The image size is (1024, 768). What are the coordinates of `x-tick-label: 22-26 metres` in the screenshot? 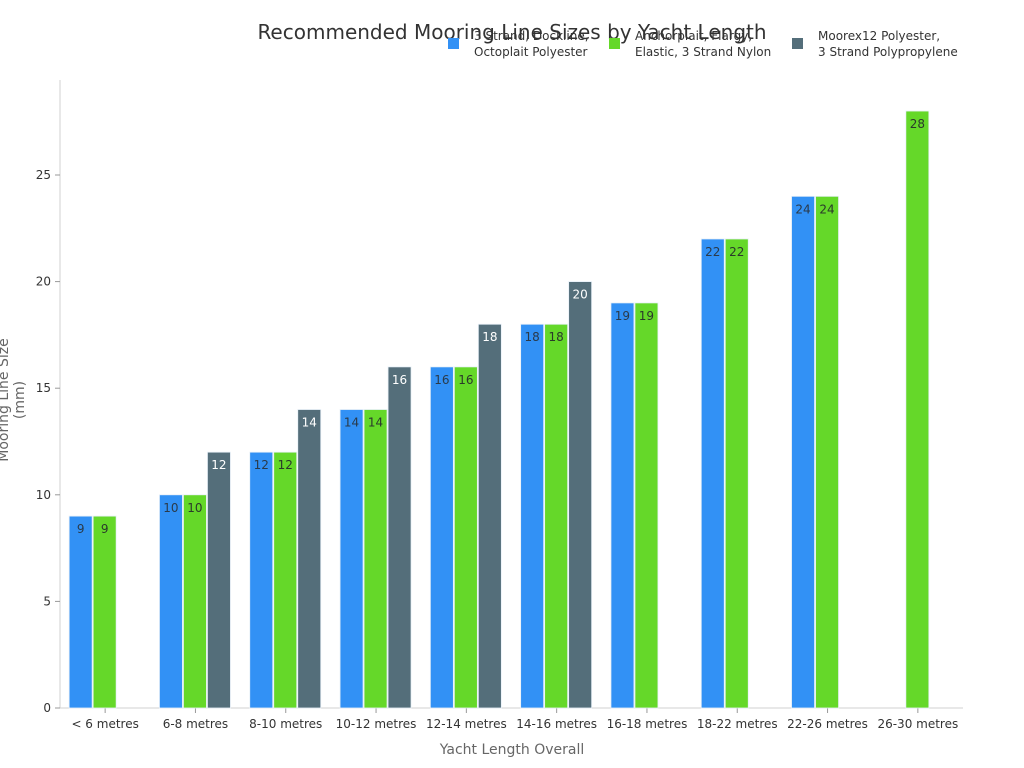 It's located at (827, 724).